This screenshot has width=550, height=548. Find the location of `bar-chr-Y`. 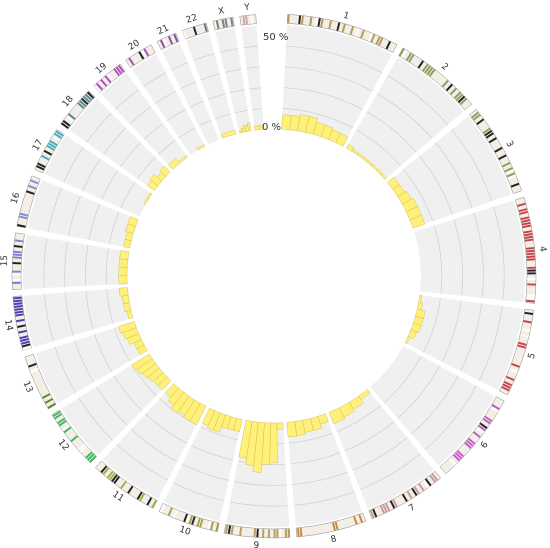

bar-chr-Y is located at coordinates (257, 128).